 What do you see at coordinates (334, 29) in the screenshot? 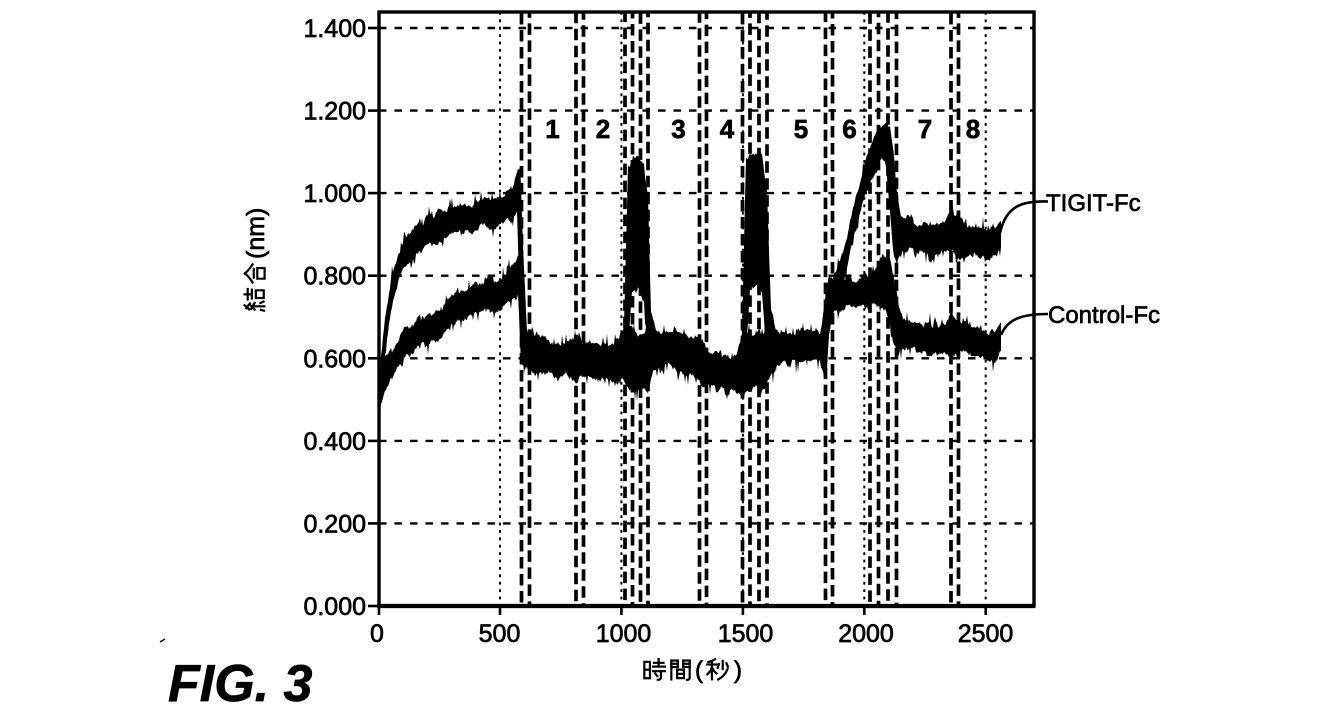
I see `svg-text: 1.400` at bounding box center [334, 29].